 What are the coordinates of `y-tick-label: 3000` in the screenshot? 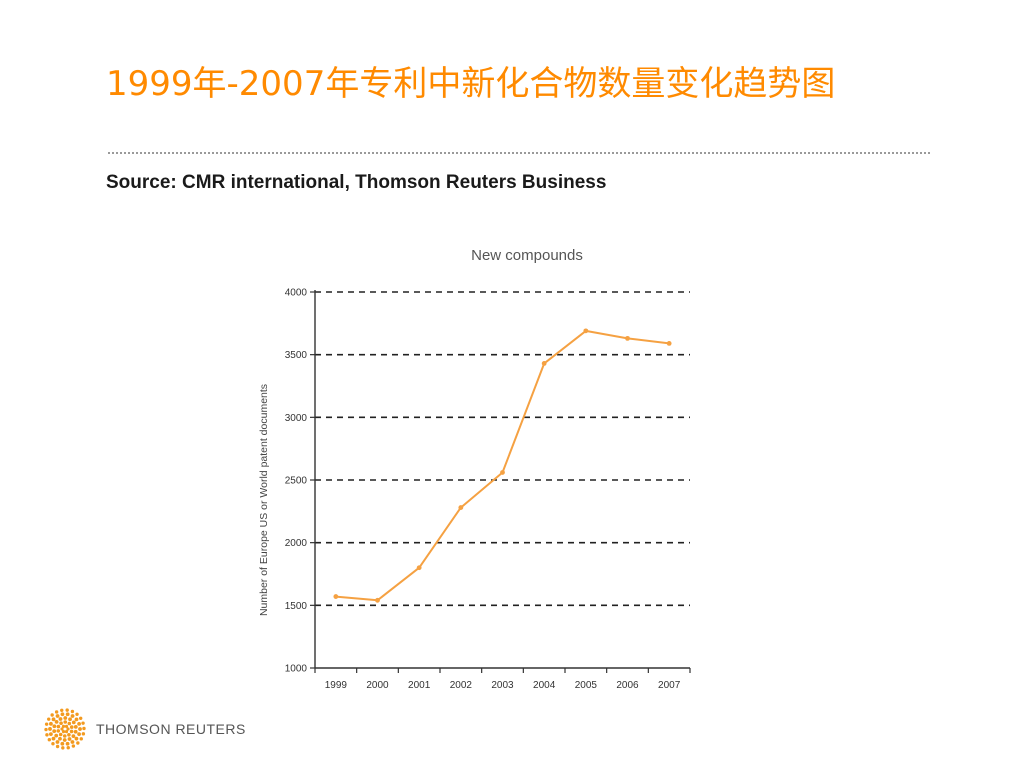 It's located at (296, 418).